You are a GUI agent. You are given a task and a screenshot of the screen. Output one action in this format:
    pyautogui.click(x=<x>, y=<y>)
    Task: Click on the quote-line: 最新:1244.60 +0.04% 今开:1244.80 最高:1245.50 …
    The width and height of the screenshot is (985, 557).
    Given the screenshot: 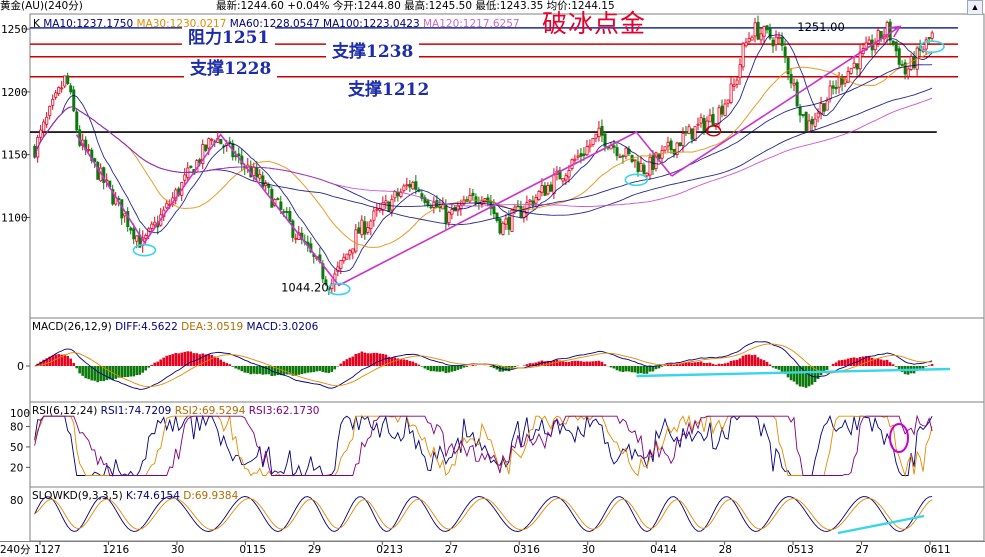 What is the action you would take?
    pyautogui.click(x=415, y=6)
    